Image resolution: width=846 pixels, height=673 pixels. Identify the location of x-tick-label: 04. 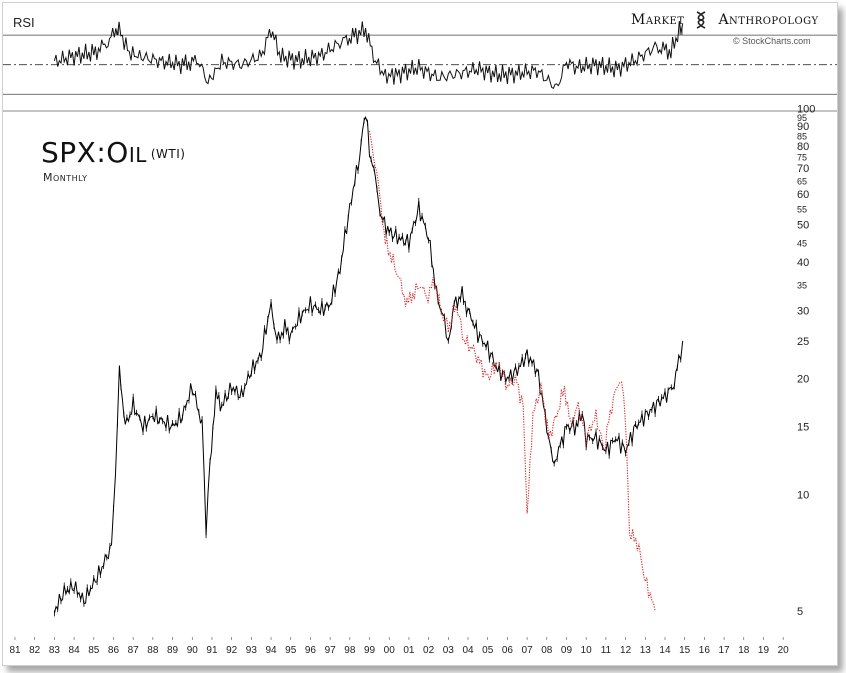
(468, 650).